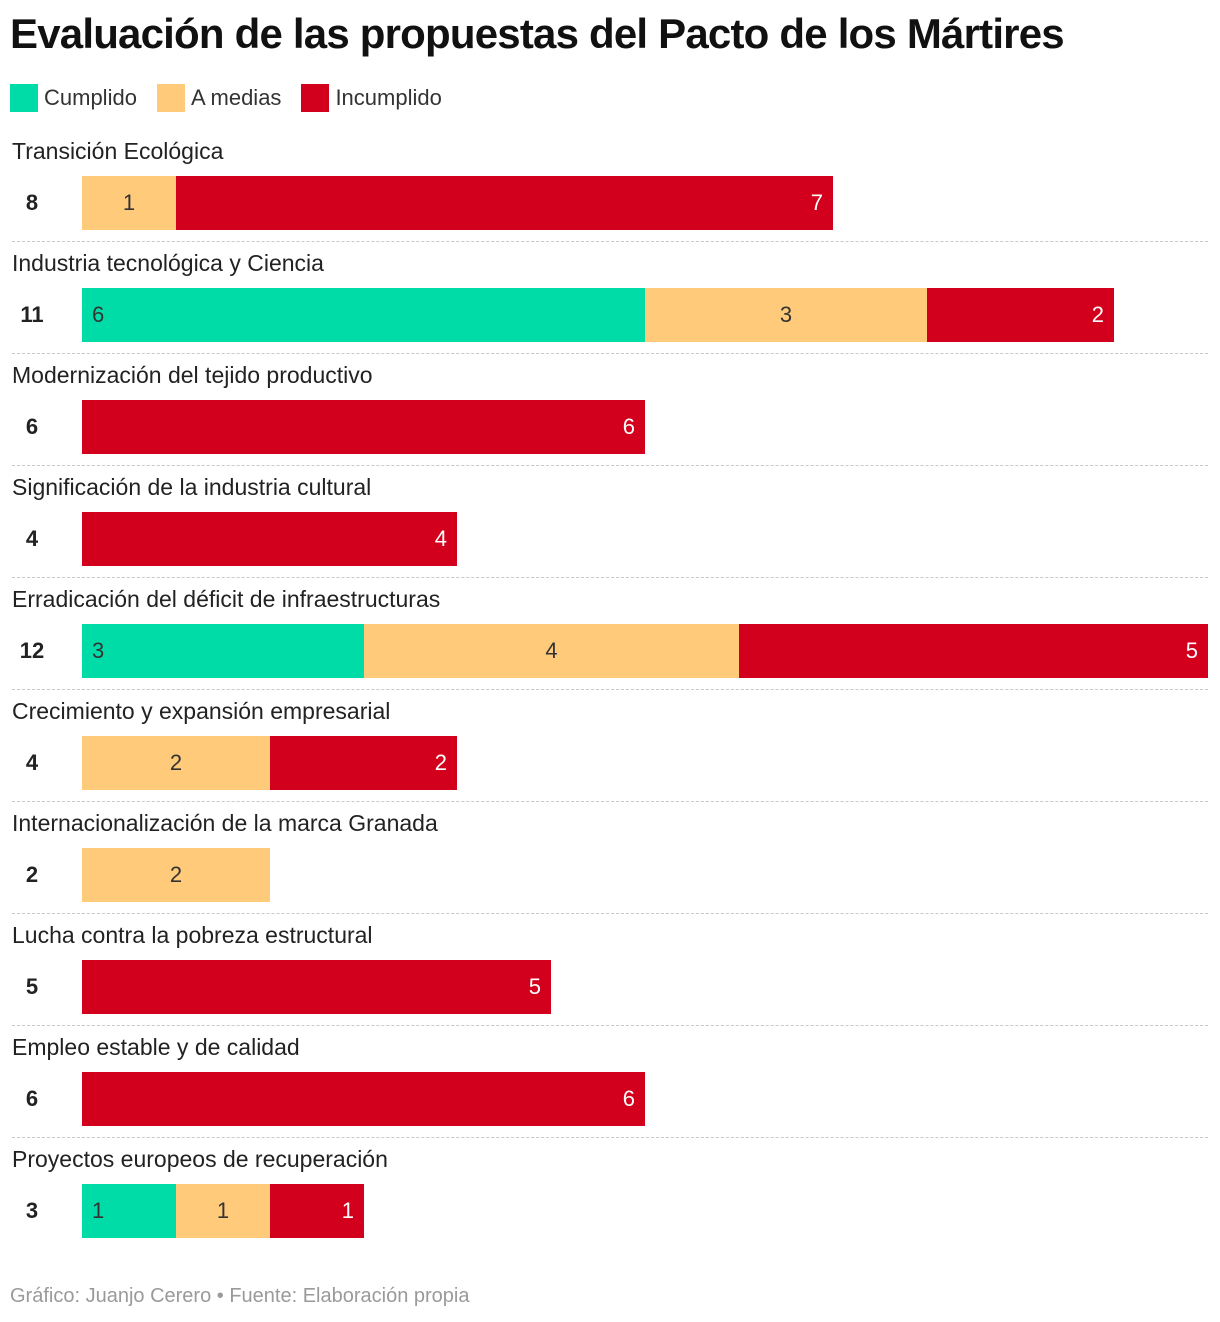 This screenshot has height=1322, width=1220. I want to click on category-label: Empleo estable y de calidad, so click(156, 1047).